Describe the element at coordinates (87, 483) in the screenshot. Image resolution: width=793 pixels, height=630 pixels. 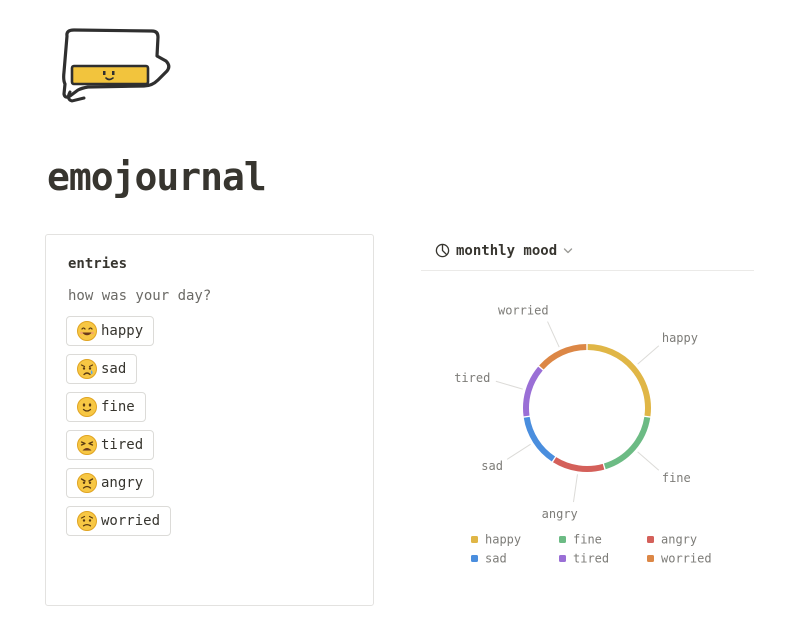
I see `angry-face-icon` at that location.